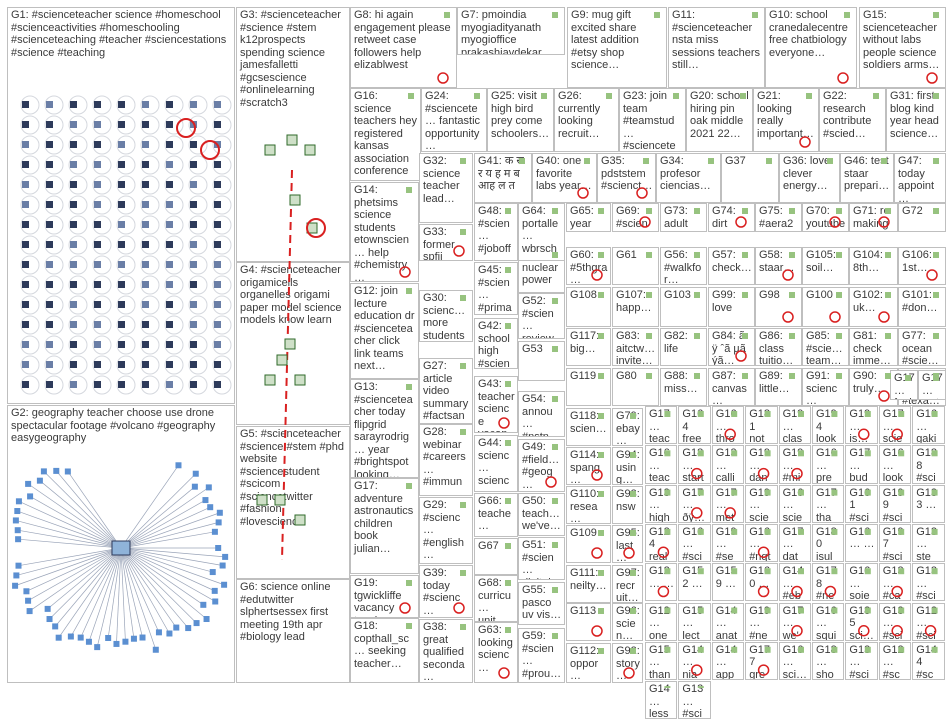 The width and height of the screenshot is (950, 719). Describe the element at coordinates (488, 546) in the screenshot. I see `cluster-label: G67` at that location.